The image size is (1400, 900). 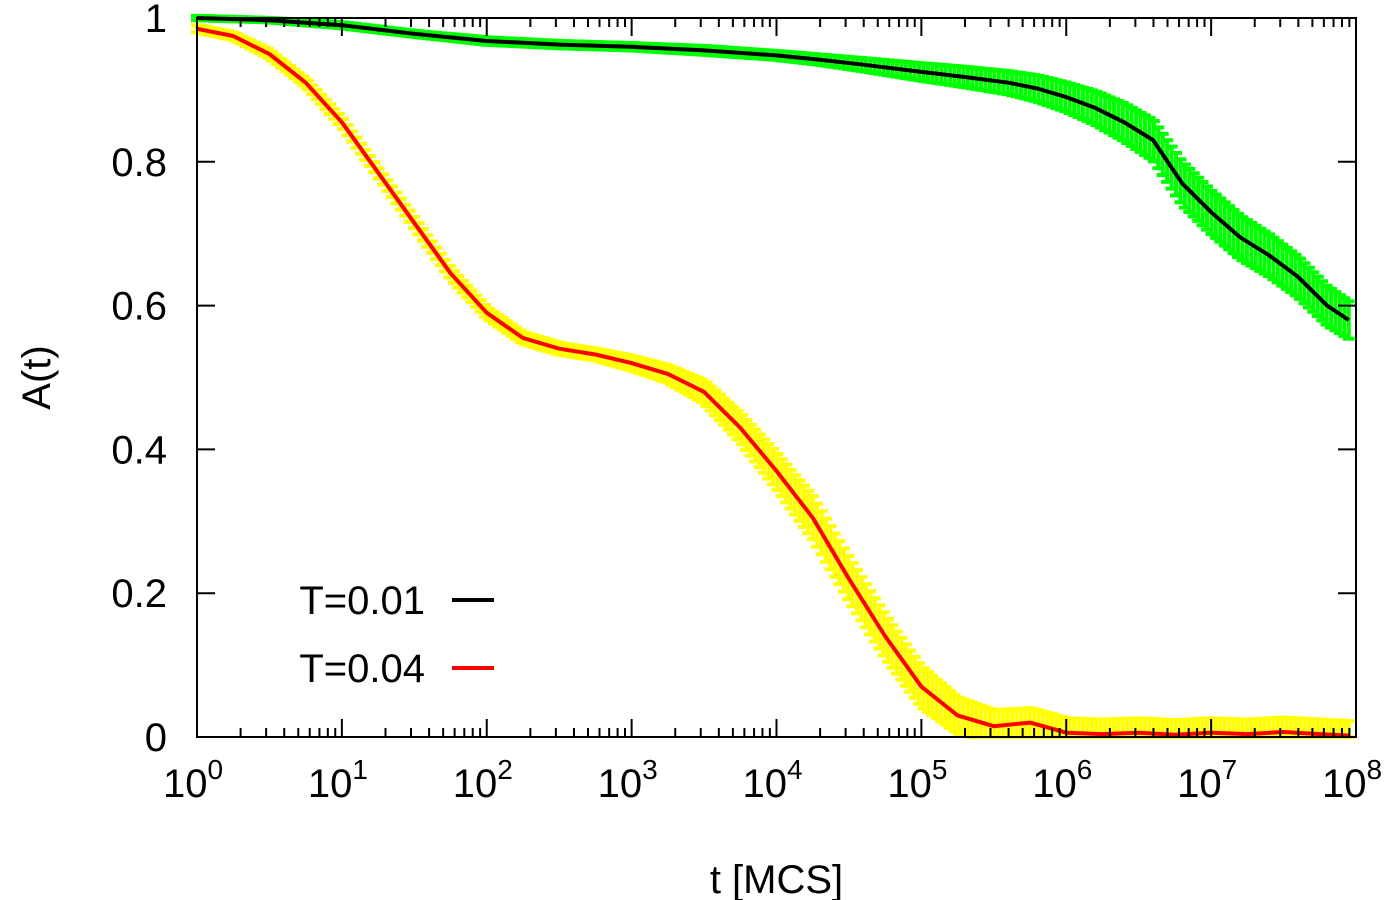 What do you see at coordinates (396, 635) in the screenshot?
I see `legend: T=0.01 T=0.04` at bounding box center [396, 635].